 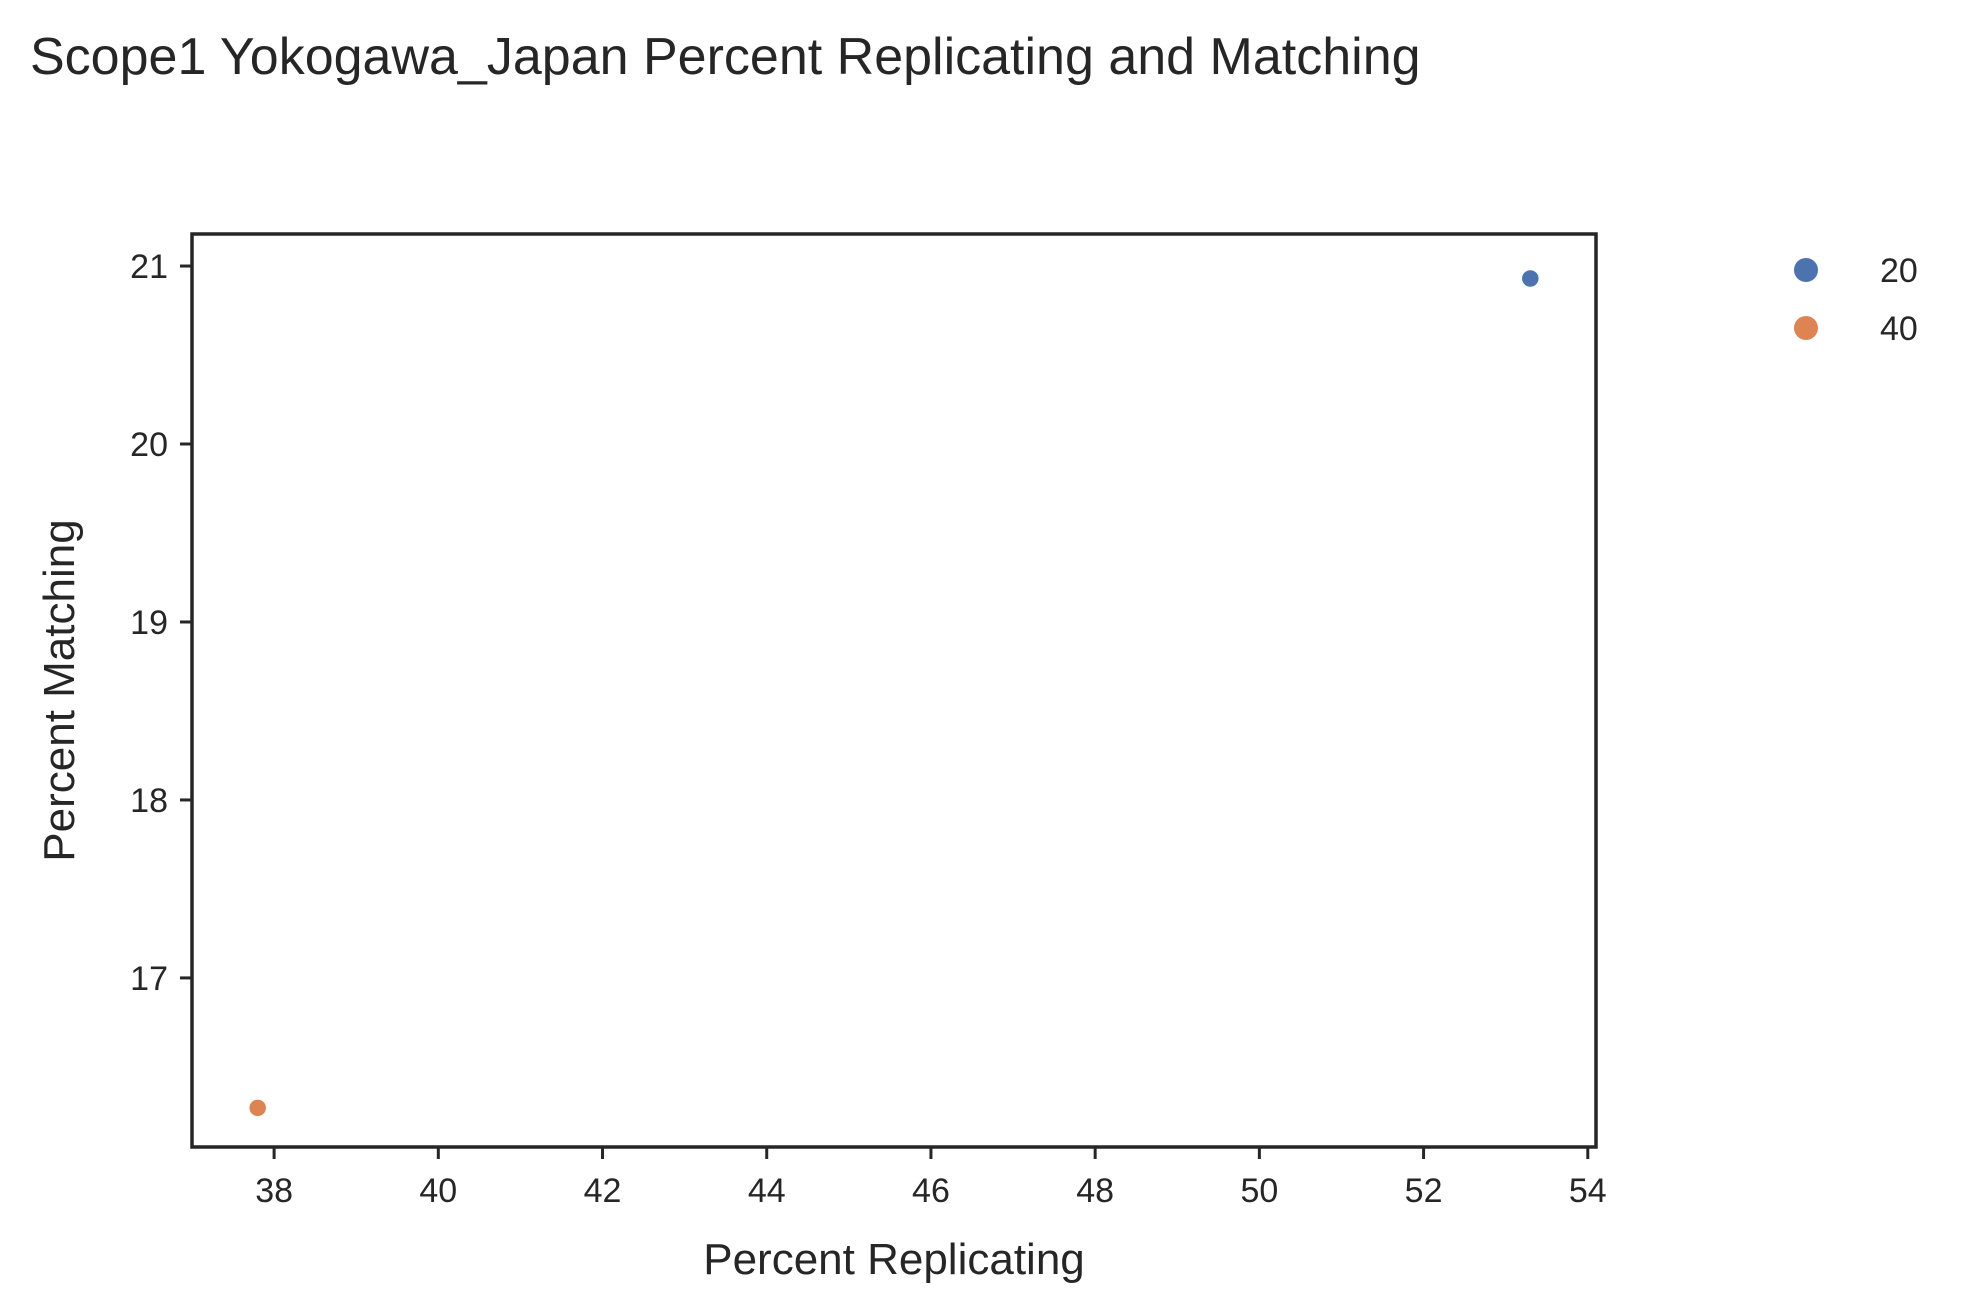 What do you see at coordinates (438, 1191) in the screenshot?
I see `x-tick-label: 40` at bounding box center [438, 1191].